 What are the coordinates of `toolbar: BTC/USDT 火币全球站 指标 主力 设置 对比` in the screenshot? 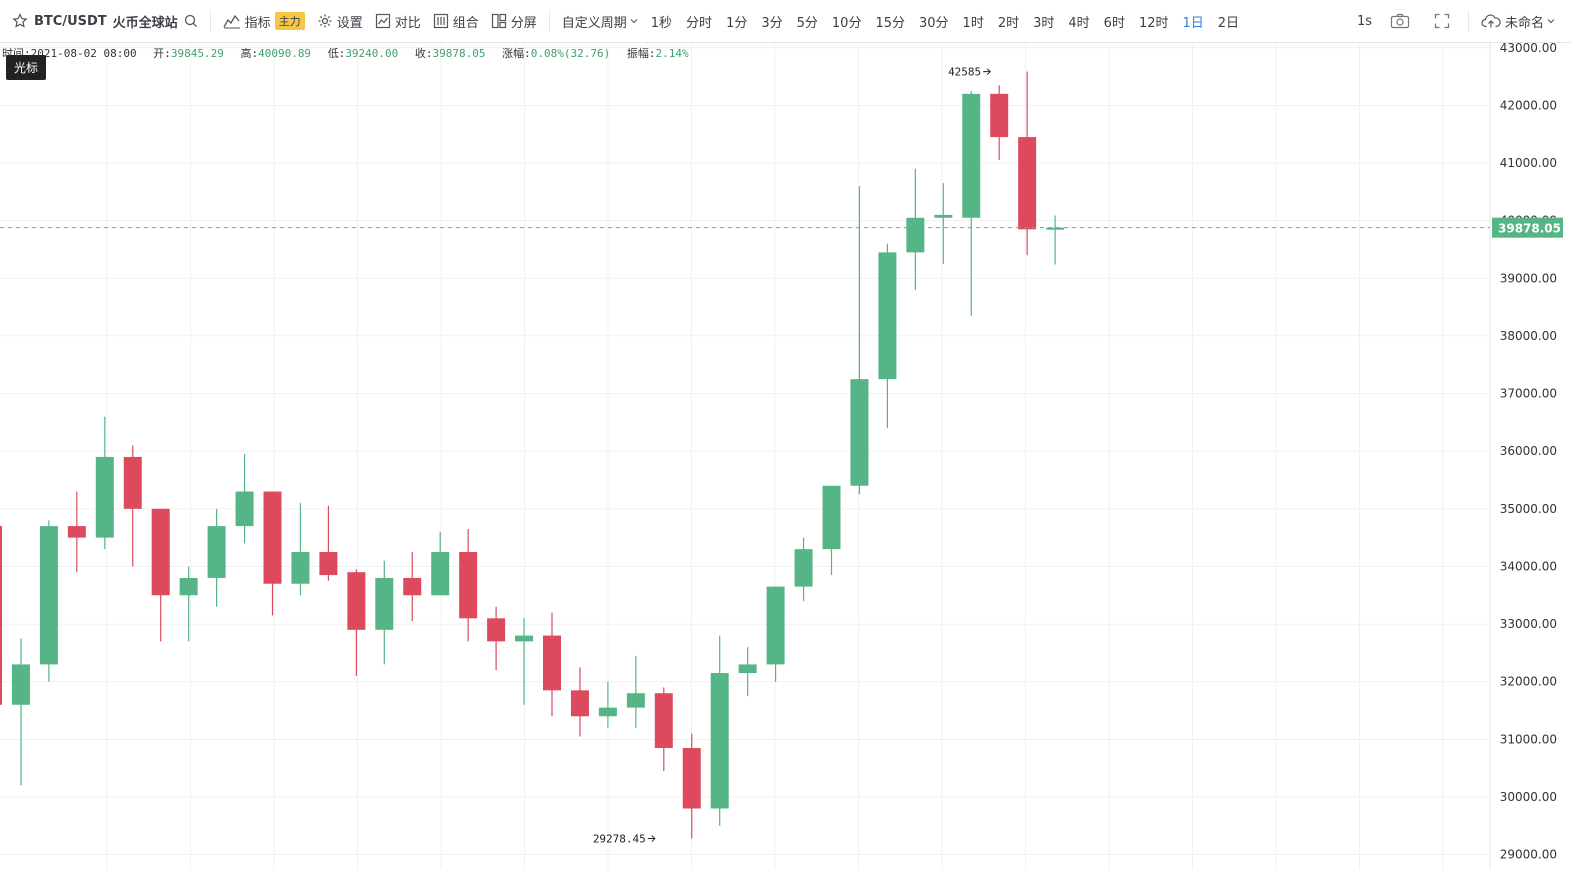 It's located at (785, 21).